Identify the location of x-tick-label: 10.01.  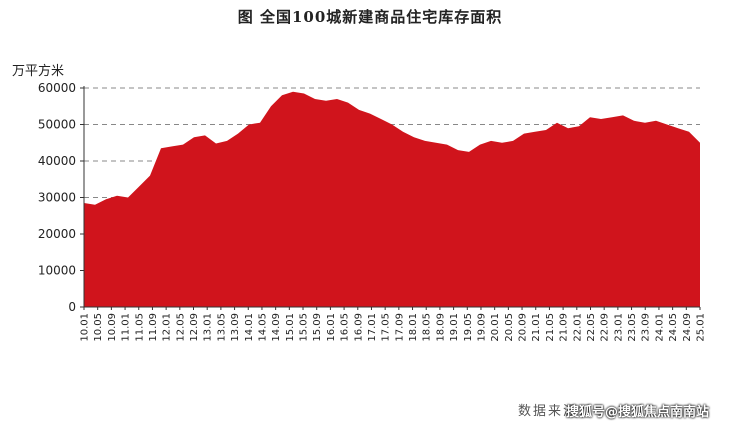
(85, 327).